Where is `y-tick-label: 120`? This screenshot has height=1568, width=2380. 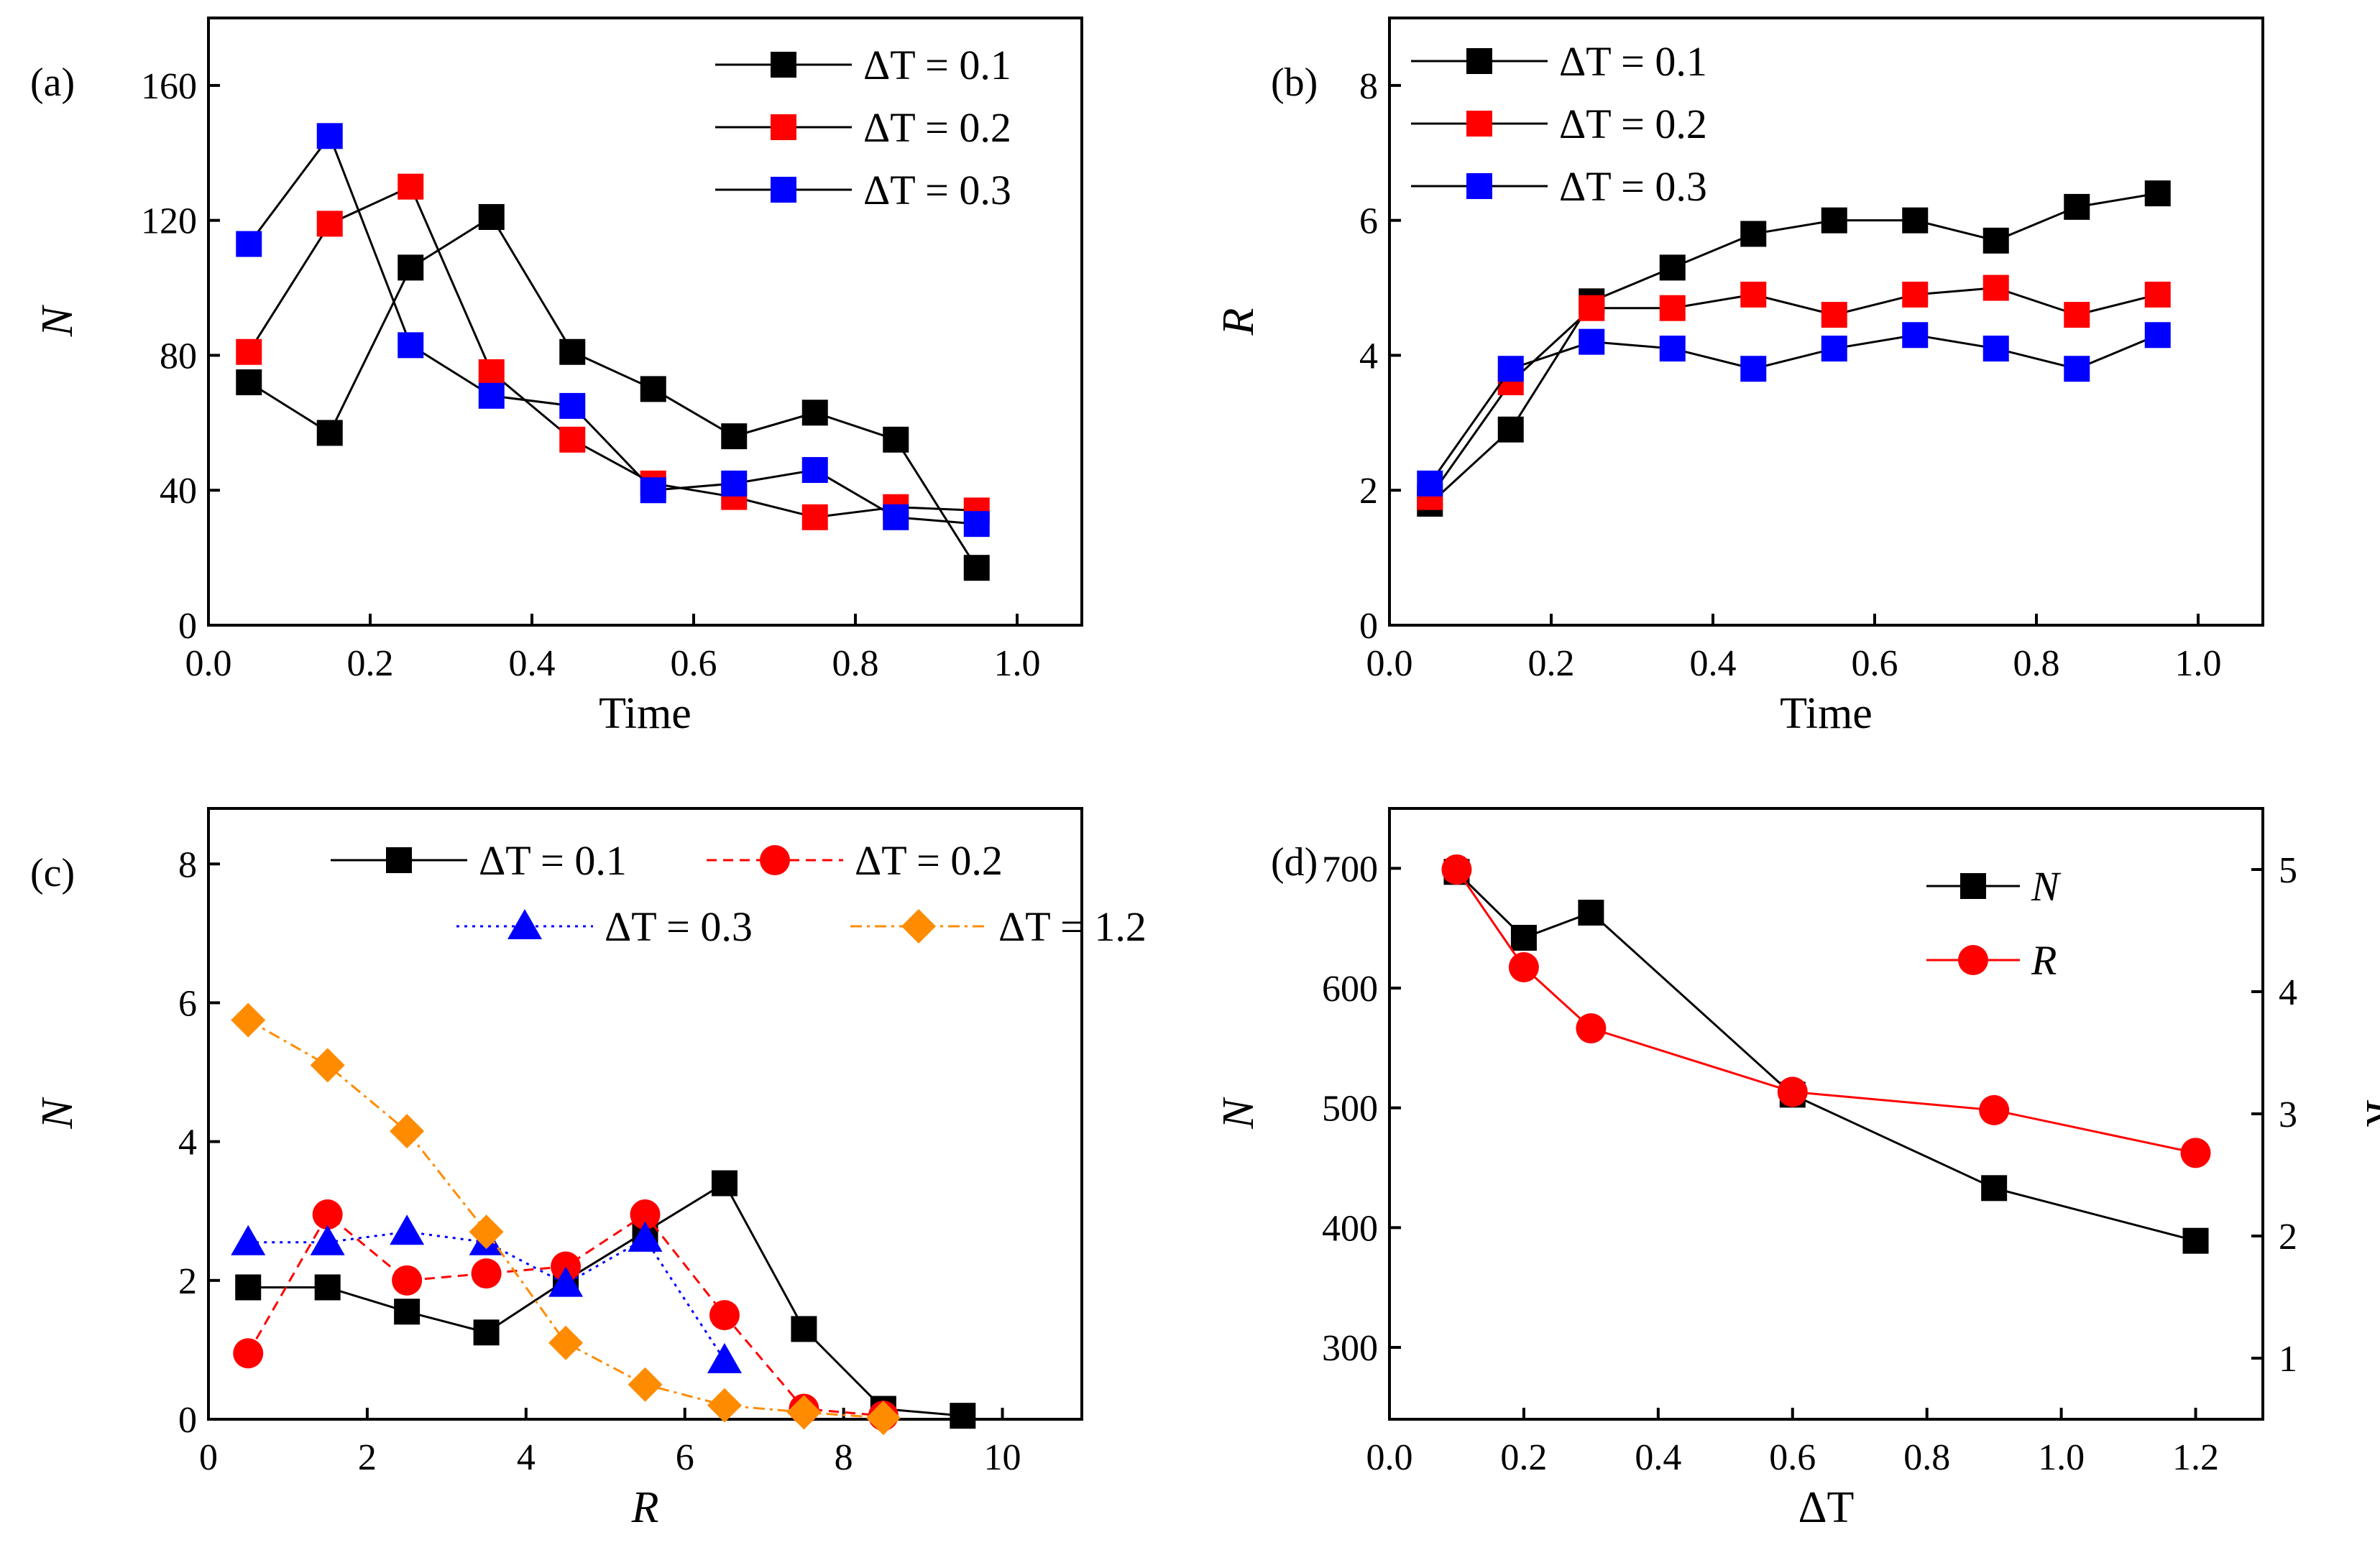 y-tick-label: 120 is located at coordinates (169, 221).